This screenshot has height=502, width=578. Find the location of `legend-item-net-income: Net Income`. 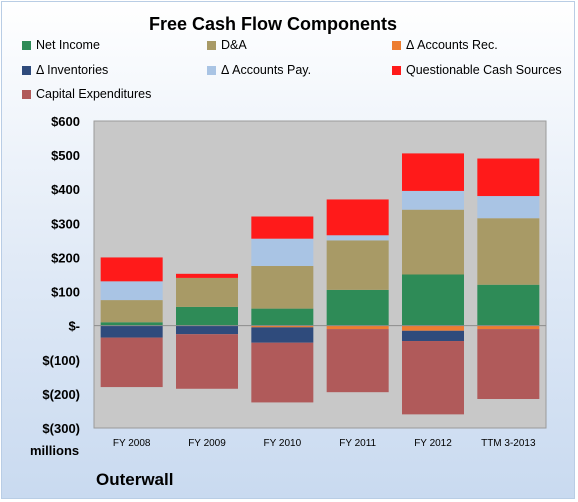

legend-item-net-income: Net Income is located at coordinates (61, 45).